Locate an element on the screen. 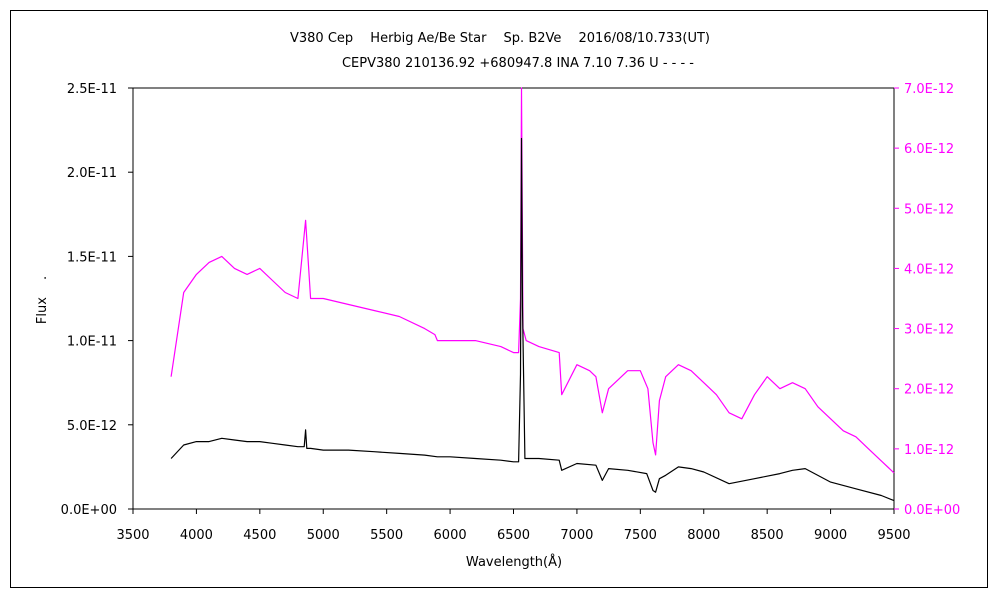 This screenshot has width=1000, height=600. x-tick-label: 3500 is located at coordinates (132, 535).